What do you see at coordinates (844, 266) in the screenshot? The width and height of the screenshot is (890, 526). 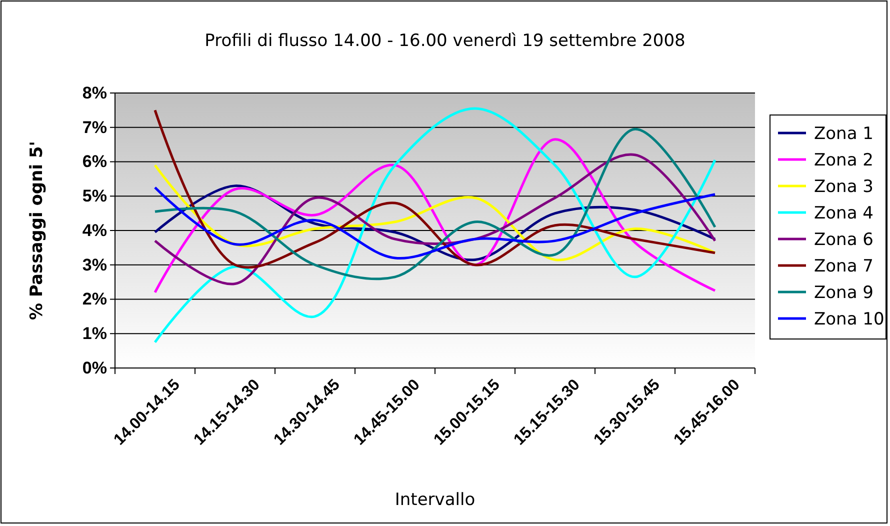 I see `legend-label: Zona 7` at bounding box center [844, 266].